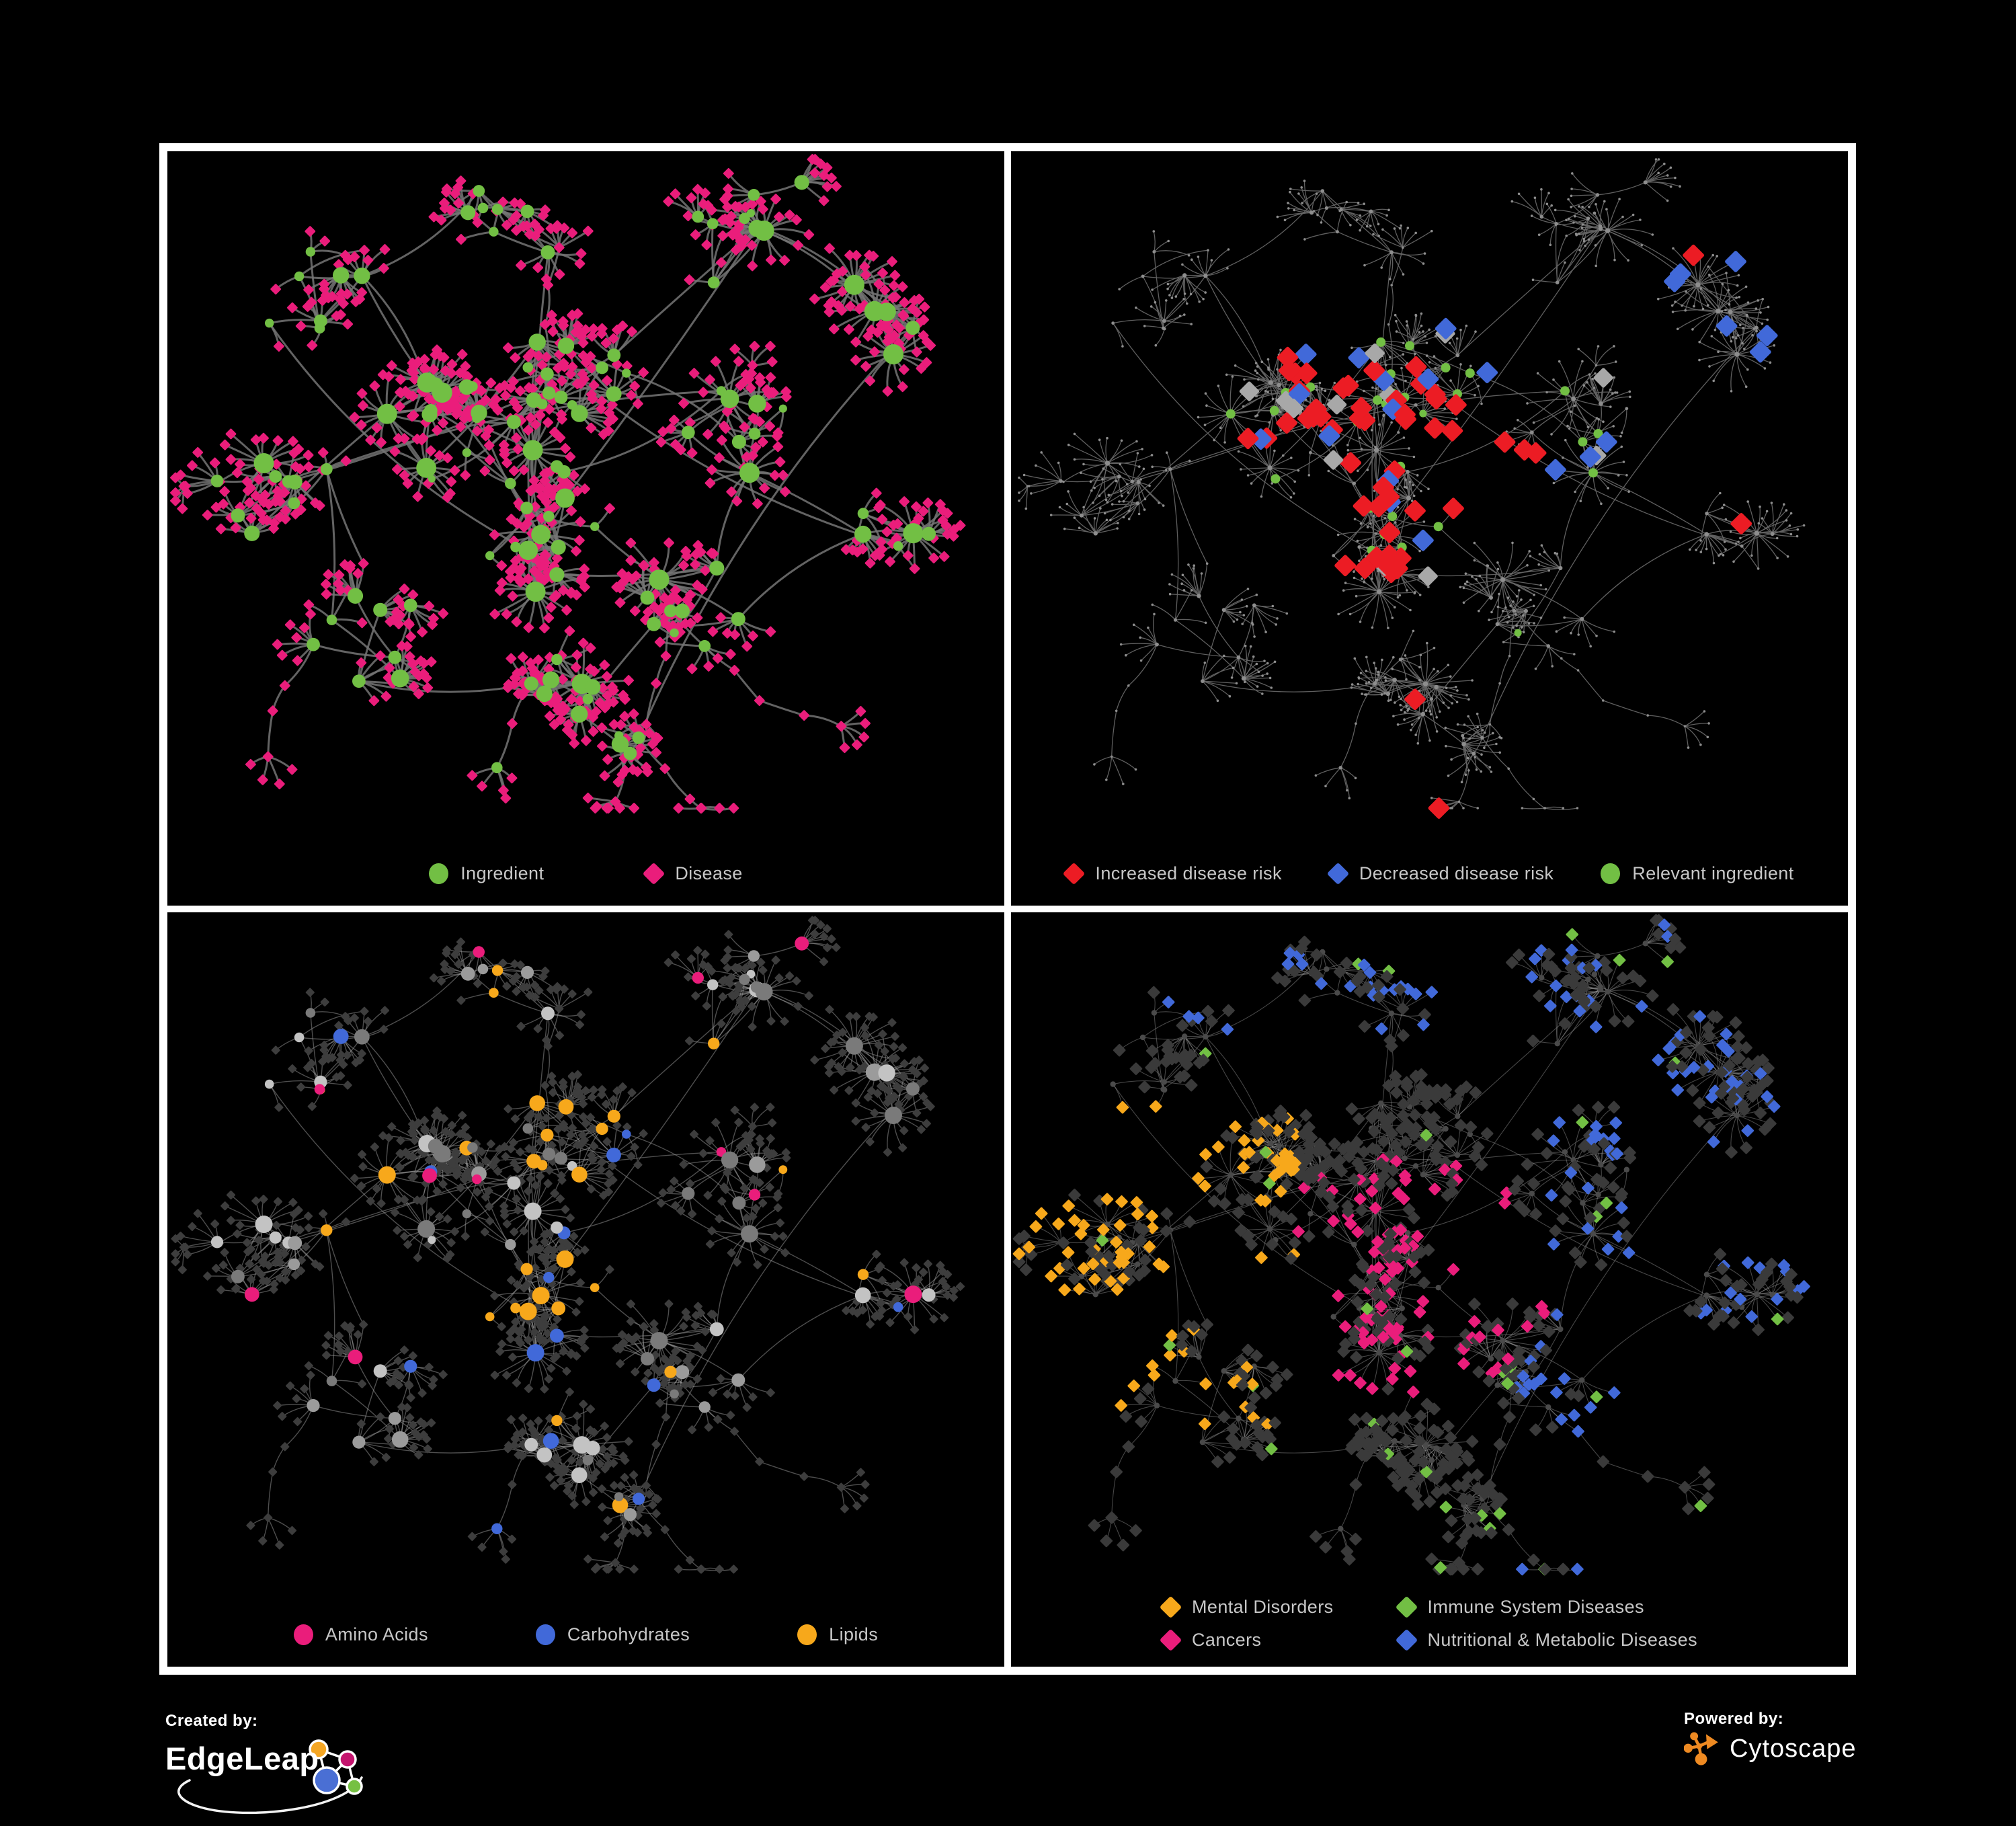 Image resolution: width=2016 pixels, height=1826 pixels. What do you see at coordinates (807, 1634) in the screenshot?
I see `lipids-circle-icon` at bounding box center [807, 1634].